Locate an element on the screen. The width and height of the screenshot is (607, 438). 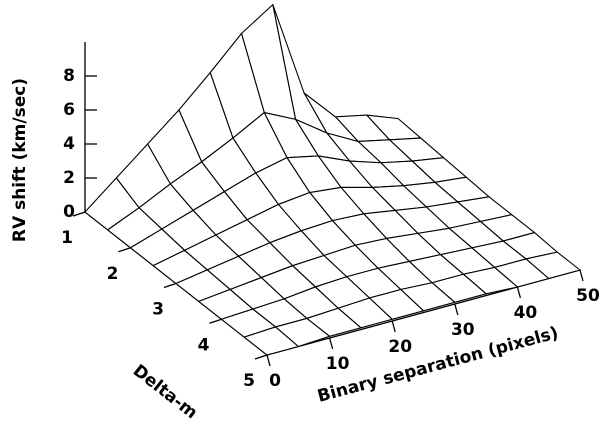
y-tick-label: 2 is located at coordinates (113, 274).